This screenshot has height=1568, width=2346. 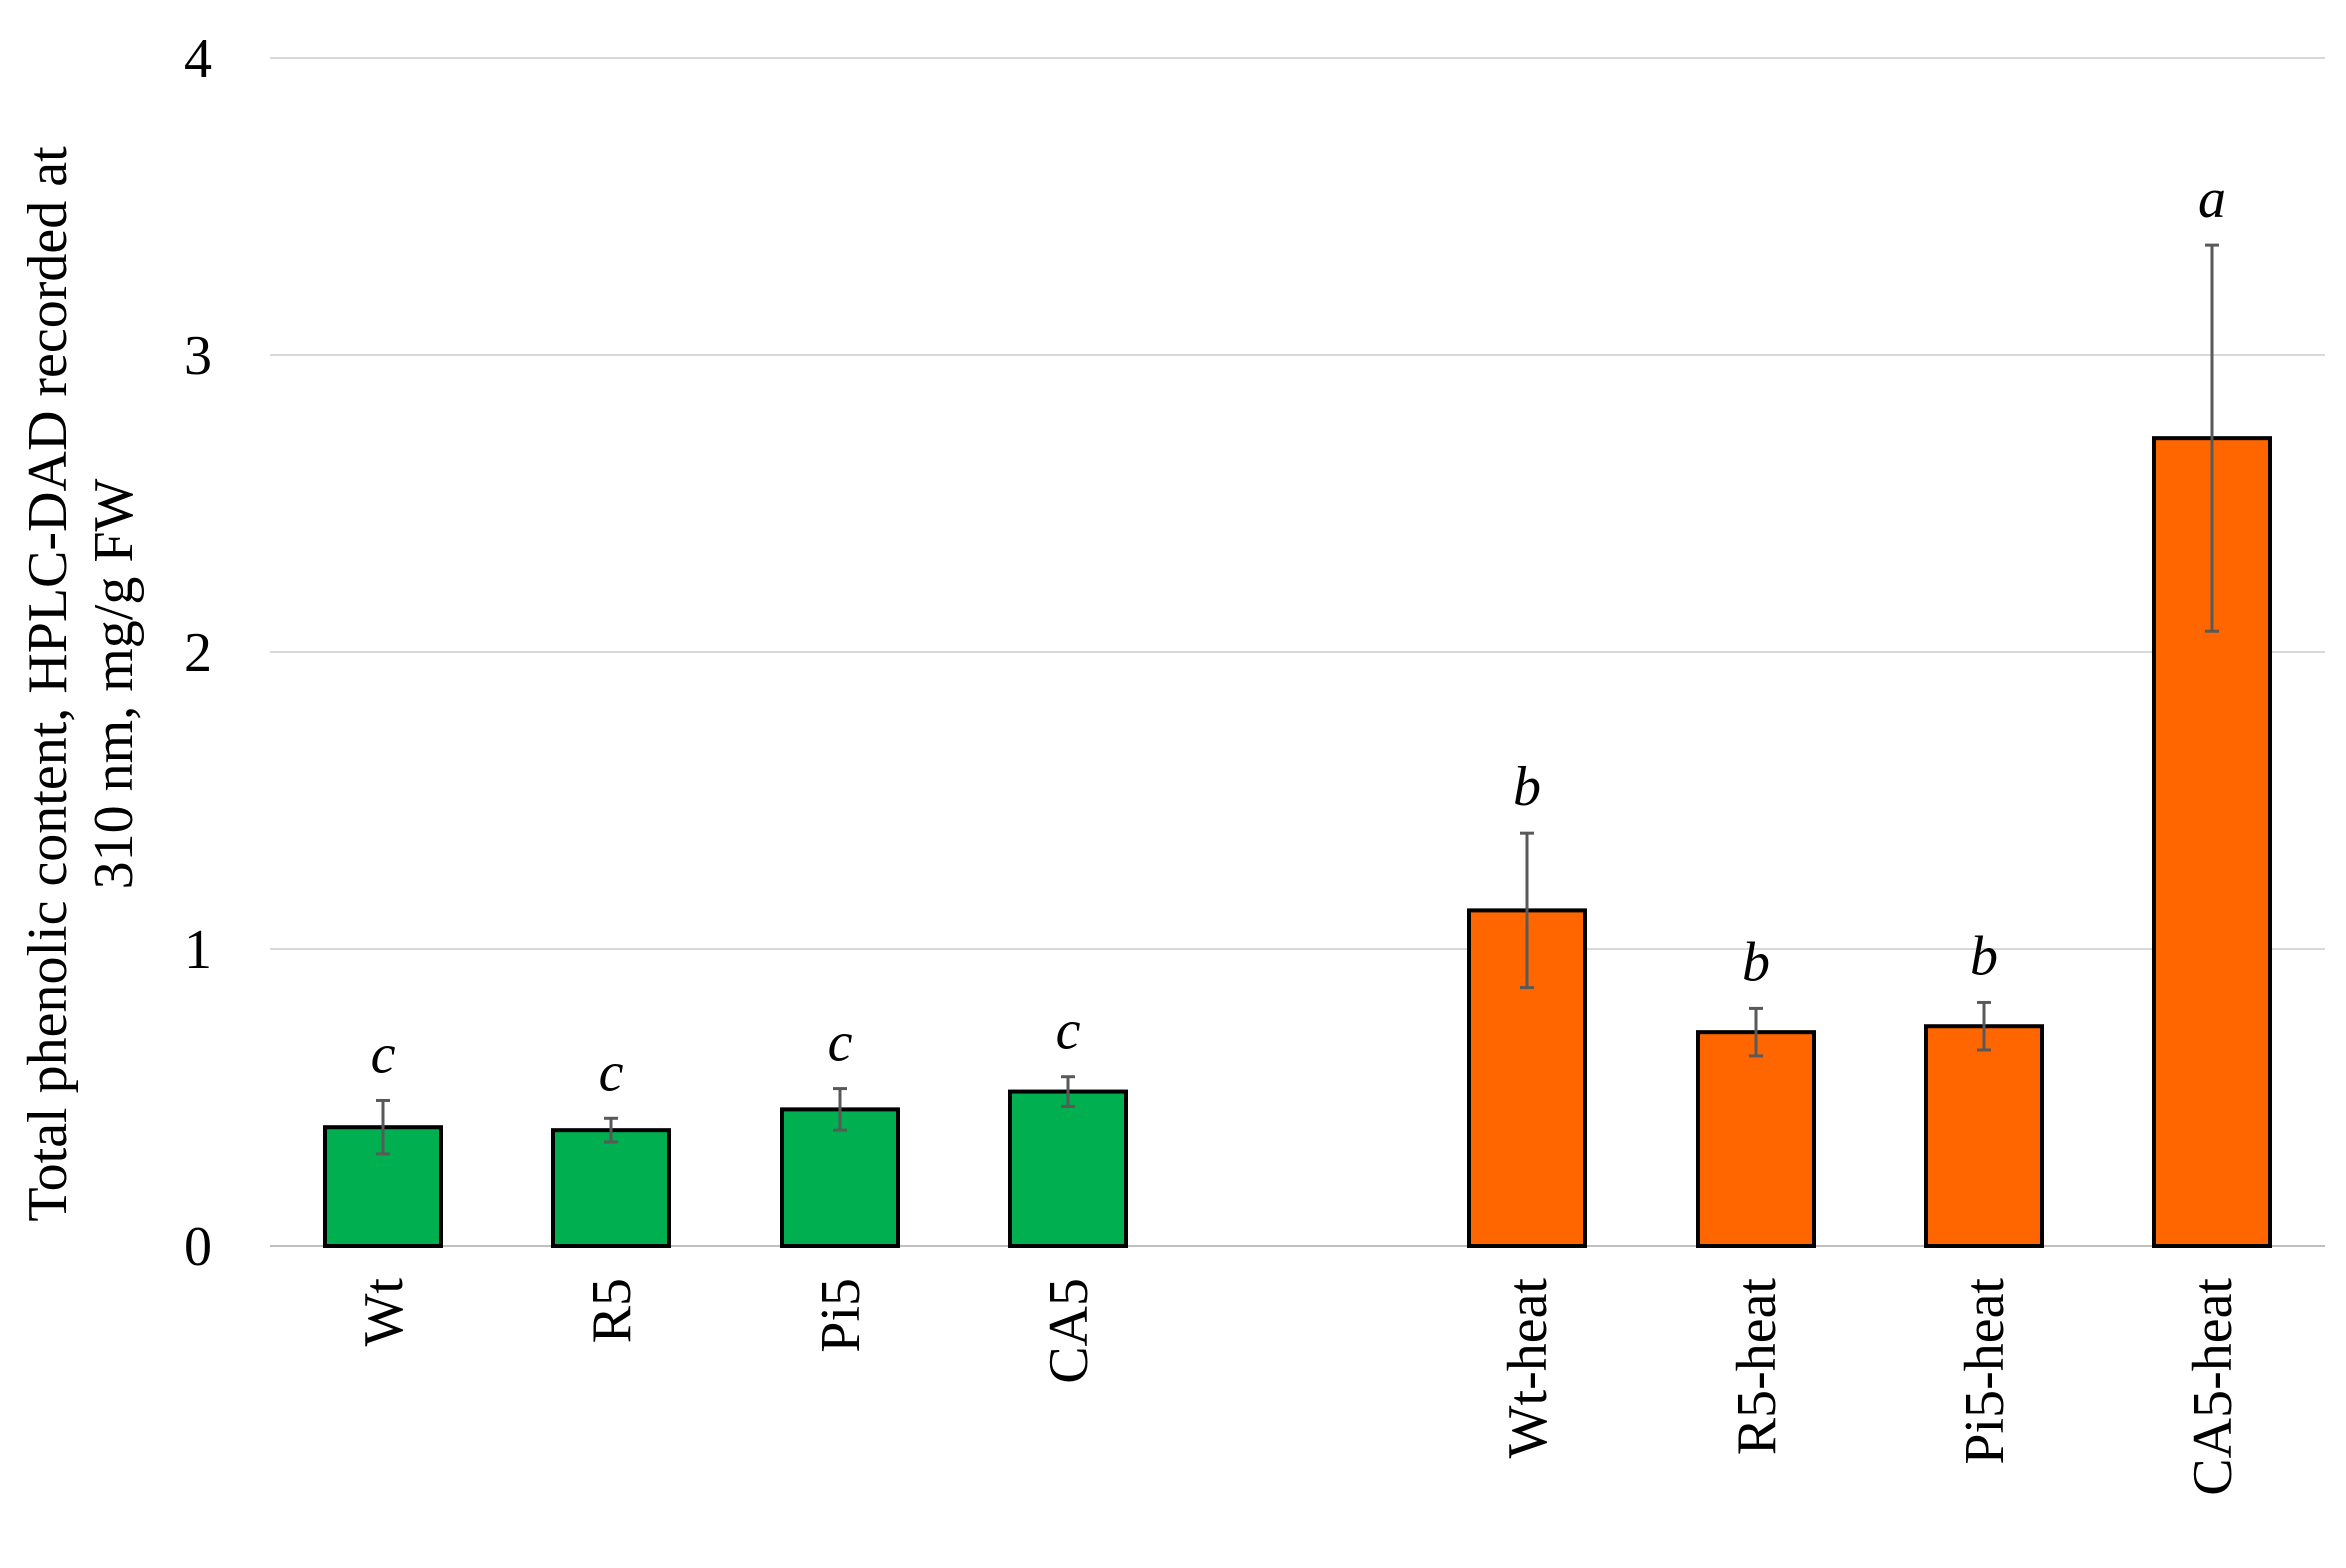 I want to click on y-tick-label: 2, so click(x=198, y=653).